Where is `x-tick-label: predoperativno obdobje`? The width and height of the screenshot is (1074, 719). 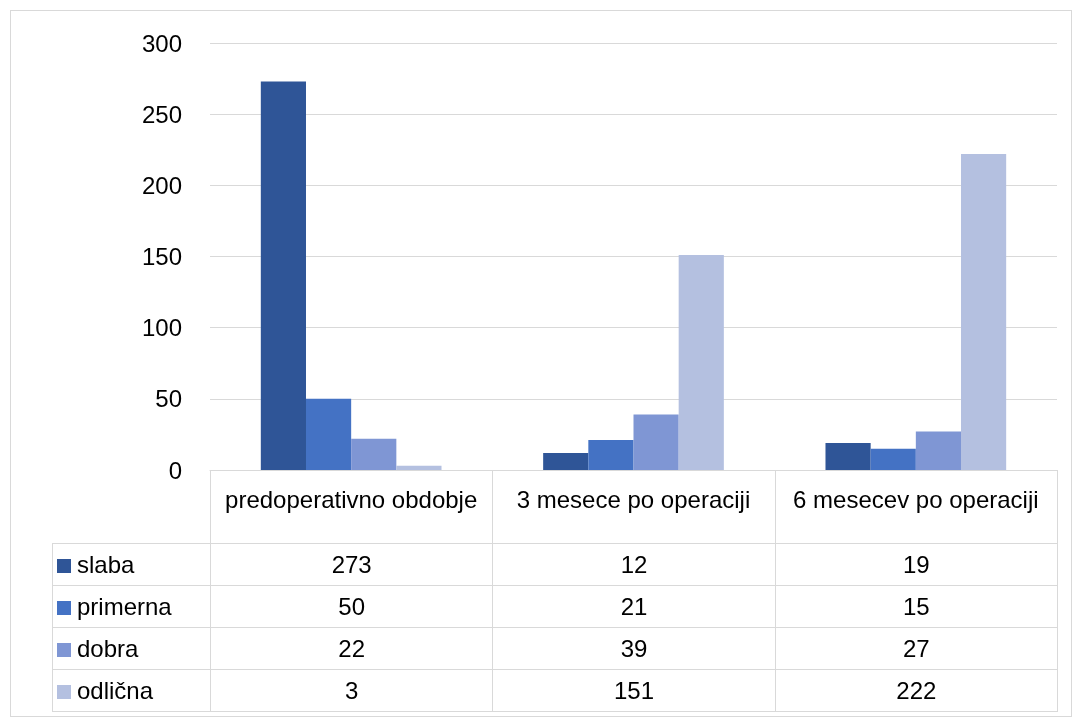
x-tick-label: predoperativno obdobje is located at coordinates (351, 499).